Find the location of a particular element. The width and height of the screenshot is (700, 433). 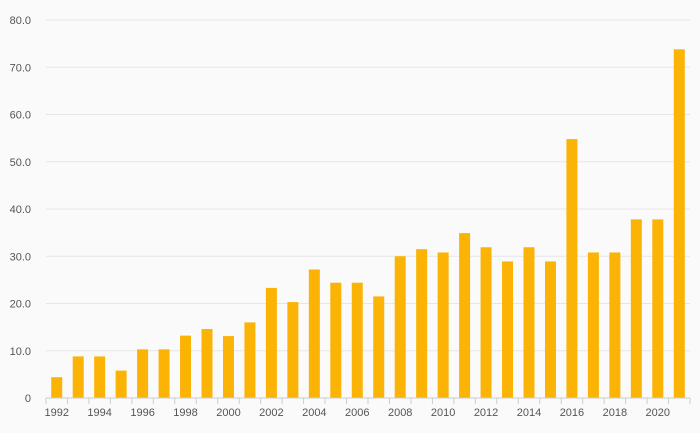

bar-2006 is located at coordinates (357, 340).